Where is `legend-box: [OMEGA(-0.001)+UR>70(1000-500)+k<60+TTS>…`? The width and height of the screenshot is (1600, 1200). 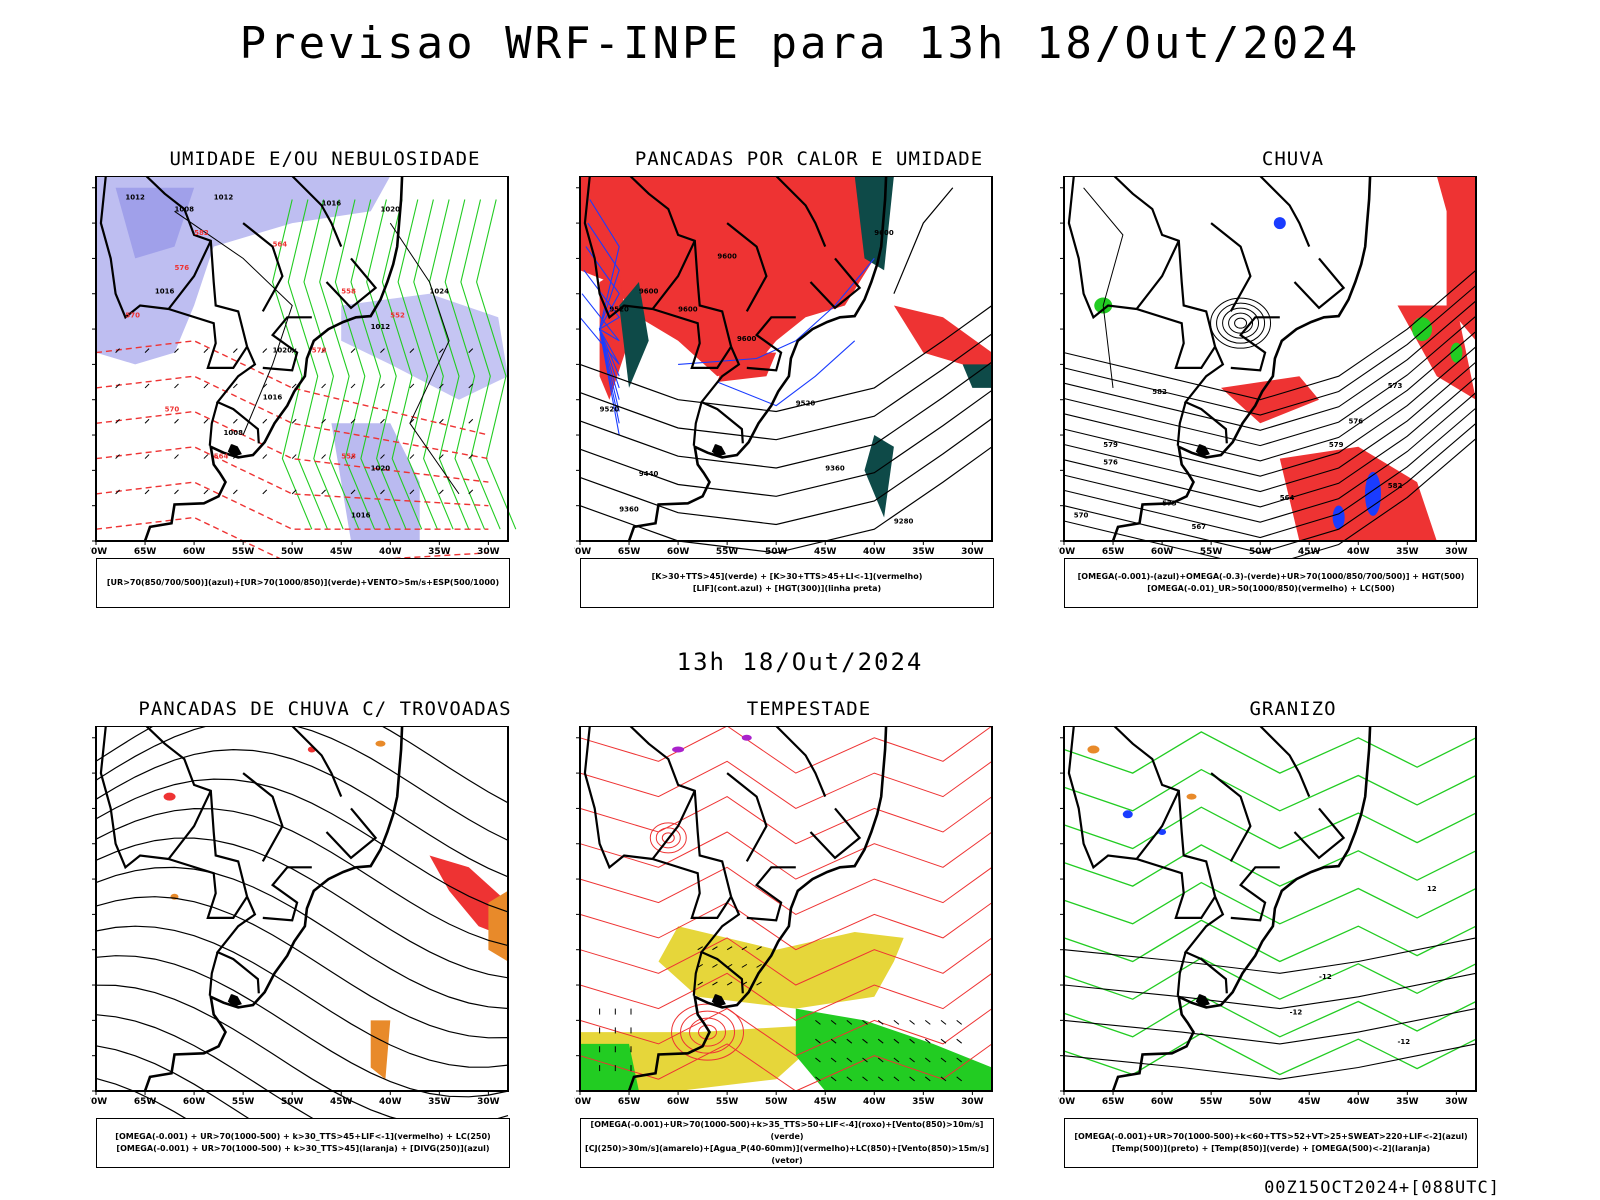 legend-box: [OMEGA(-0.001)+UR>70(1000-500)+k<60+TTS>… is located at coordinates (1271, 1143).